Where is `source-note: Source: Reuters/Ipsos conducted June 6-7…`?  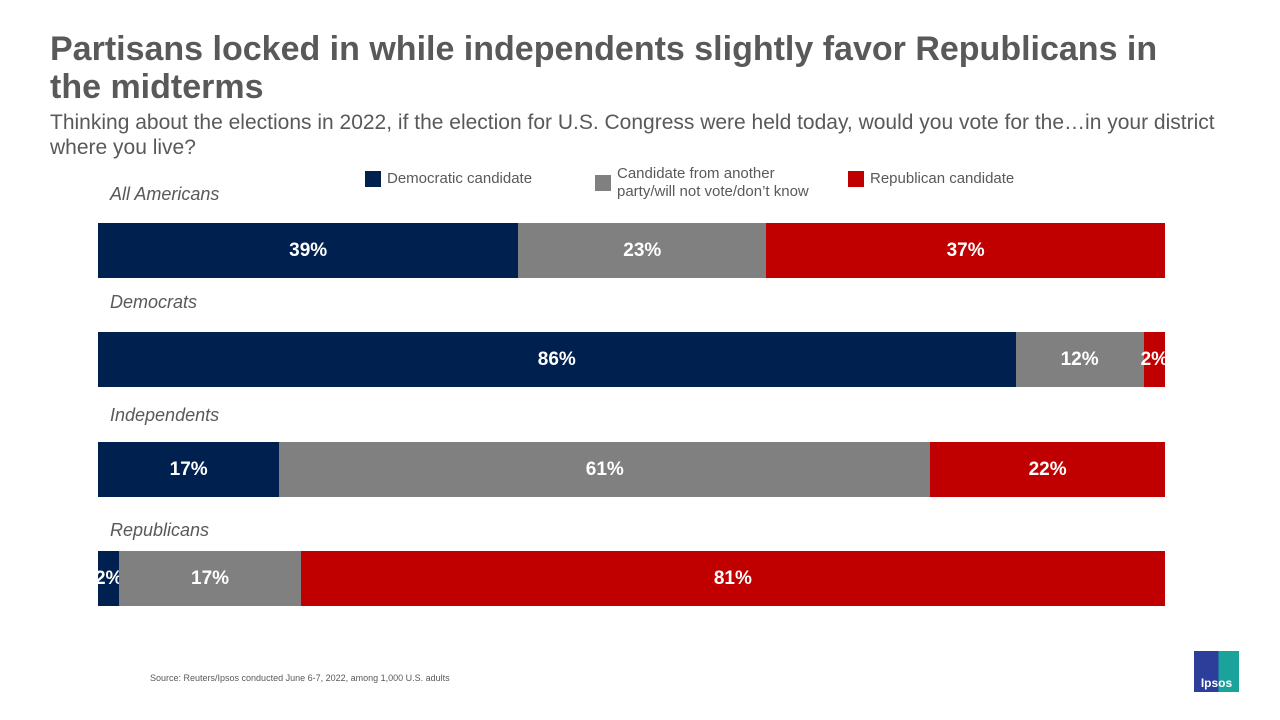
source-note: Source: Reuters/Ipsos conducted June 6-7… is located at coordinates (300, 678).